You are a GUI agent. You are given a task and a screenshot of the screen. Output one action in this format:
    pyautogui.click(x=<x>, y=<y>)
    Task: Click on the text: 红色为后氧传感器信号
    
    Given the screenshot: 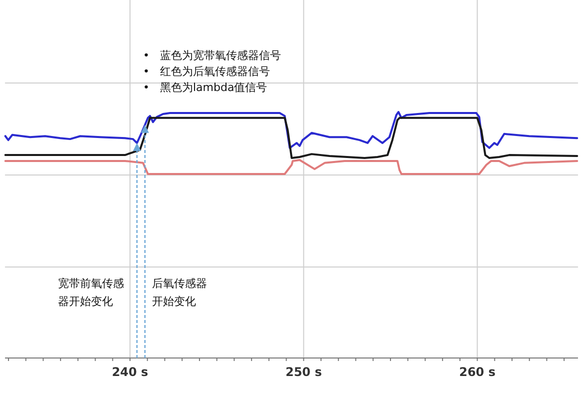 What is the action you would take?
    pyautogui.click(x=215, y=71)
    